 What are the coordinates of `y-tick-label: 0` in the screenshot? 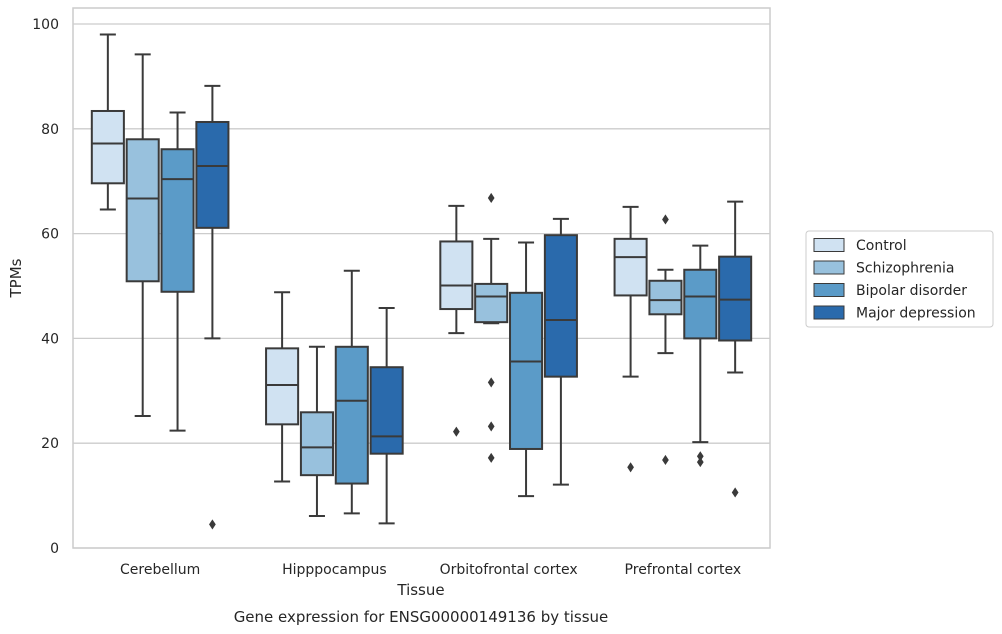 It's located at (54, 549).